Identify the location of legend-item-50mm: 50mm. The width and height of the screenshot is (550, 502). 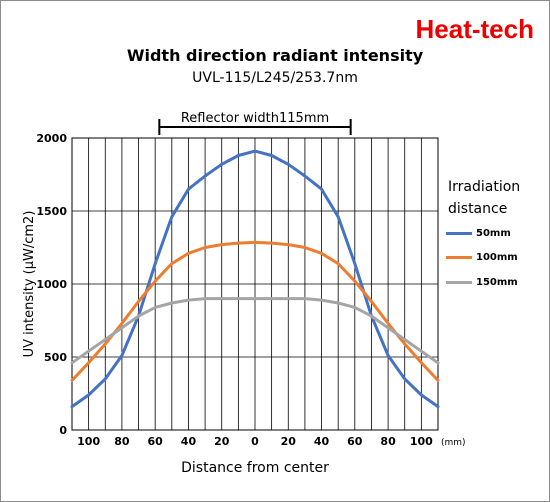
(478, 233).